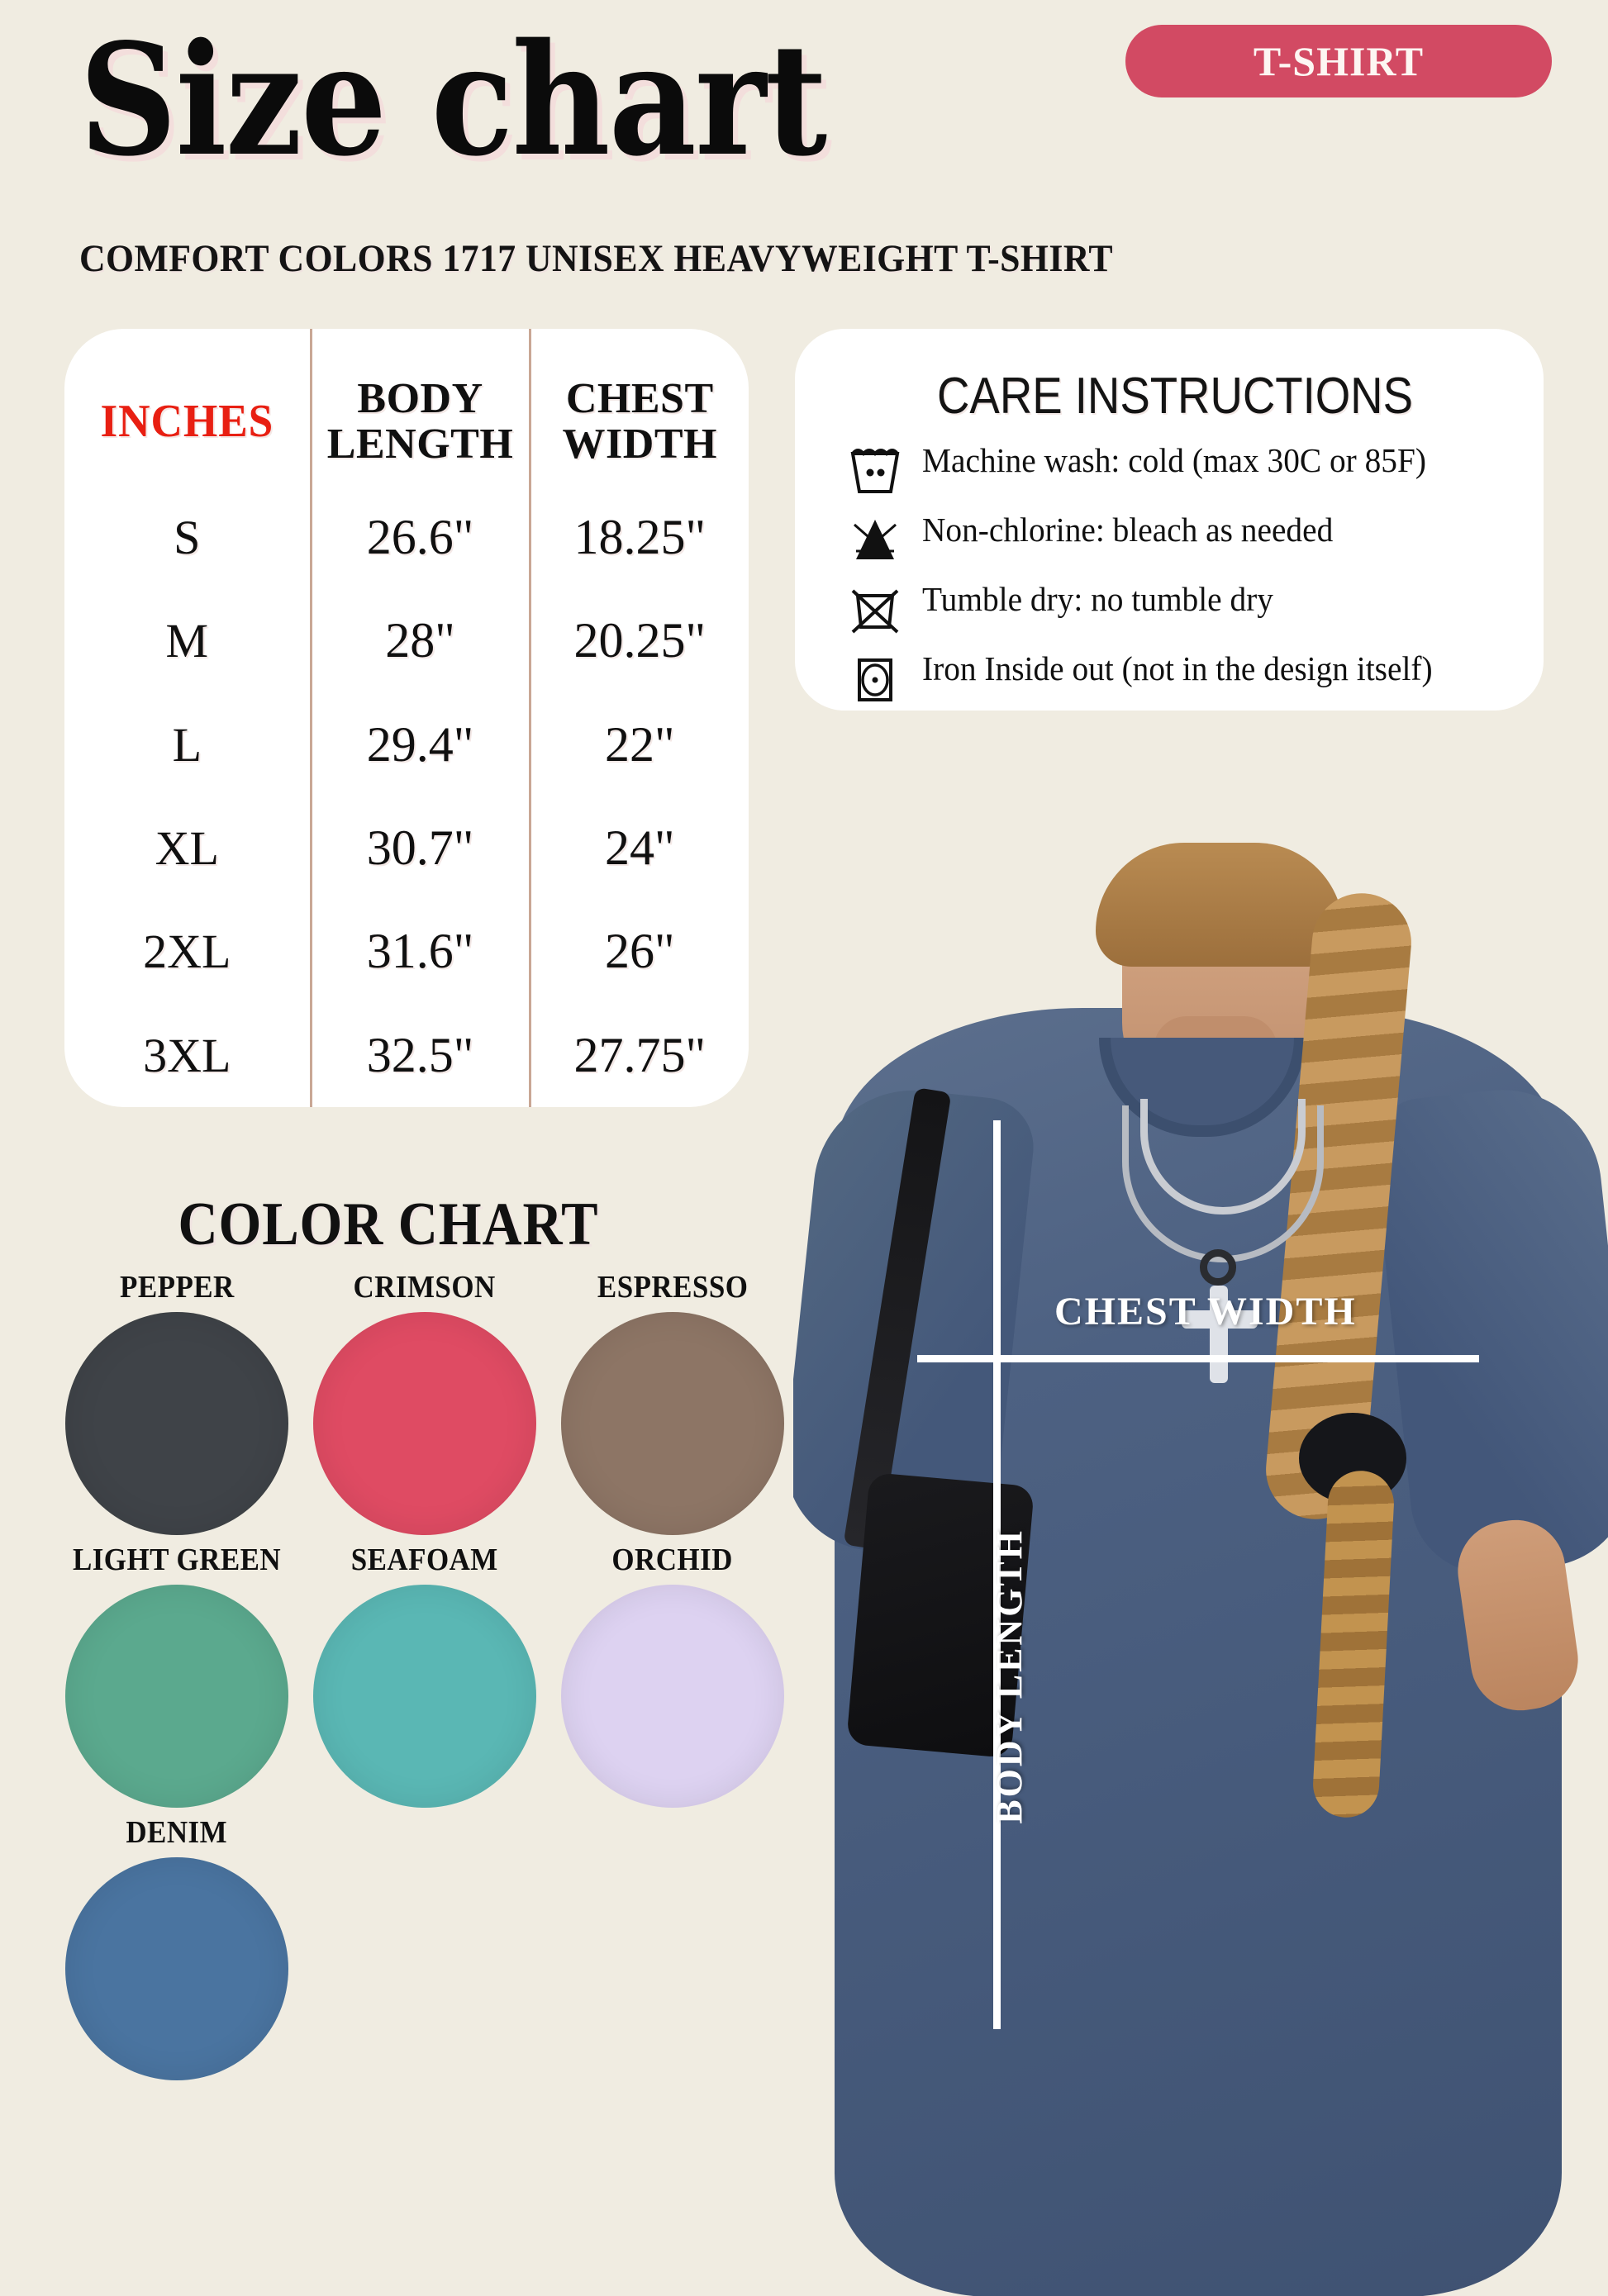  I want to click on chest-width-line, so click(1198, 1358).